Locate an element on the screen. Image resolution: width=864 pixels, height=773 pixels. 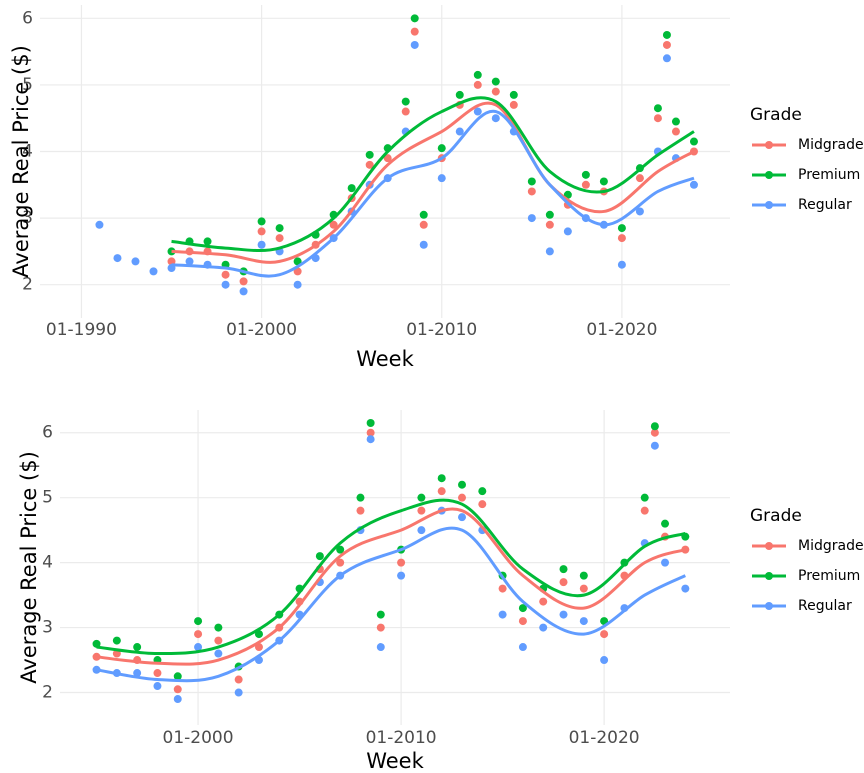
y-tick-label: 3 is located at coordinates (47, 628).